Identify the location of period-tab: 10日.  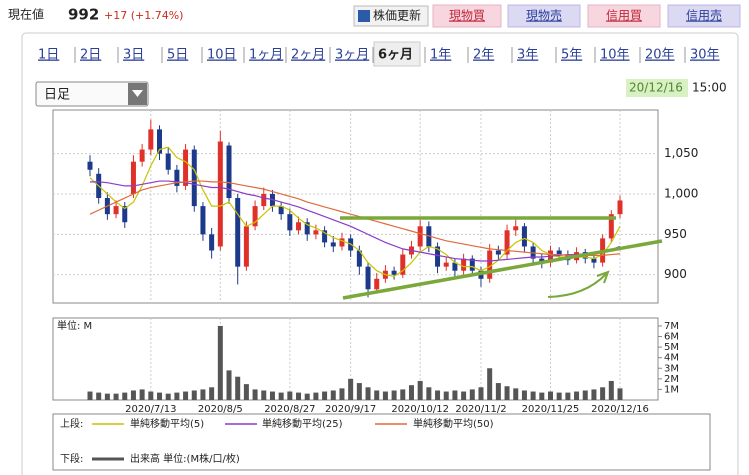
(222, 55).